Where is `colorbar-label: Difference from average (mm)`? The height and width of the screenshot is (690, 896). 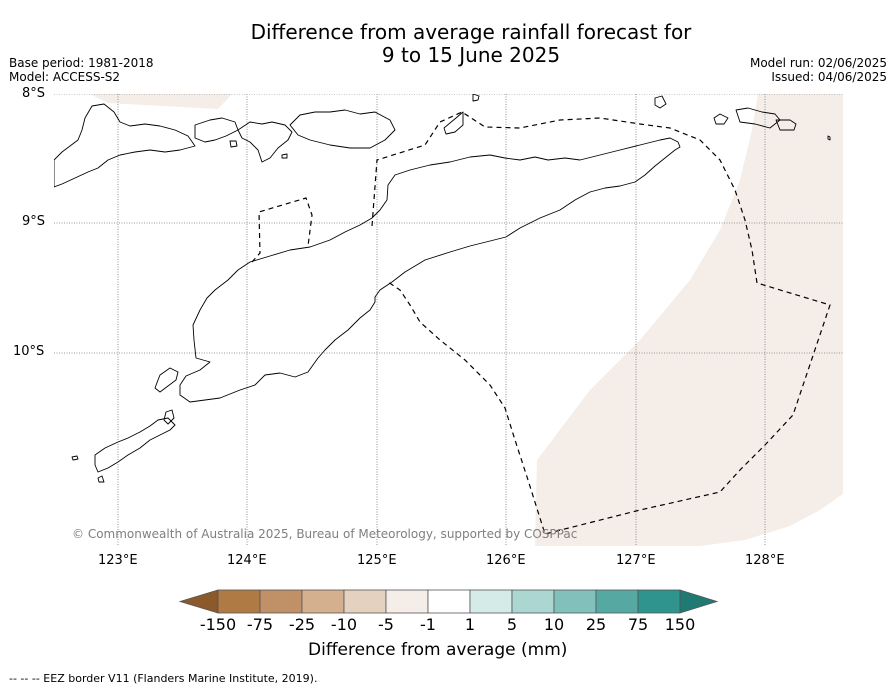 colorbar-label: Difference from average (mm) is located at coordinates (438, 650).